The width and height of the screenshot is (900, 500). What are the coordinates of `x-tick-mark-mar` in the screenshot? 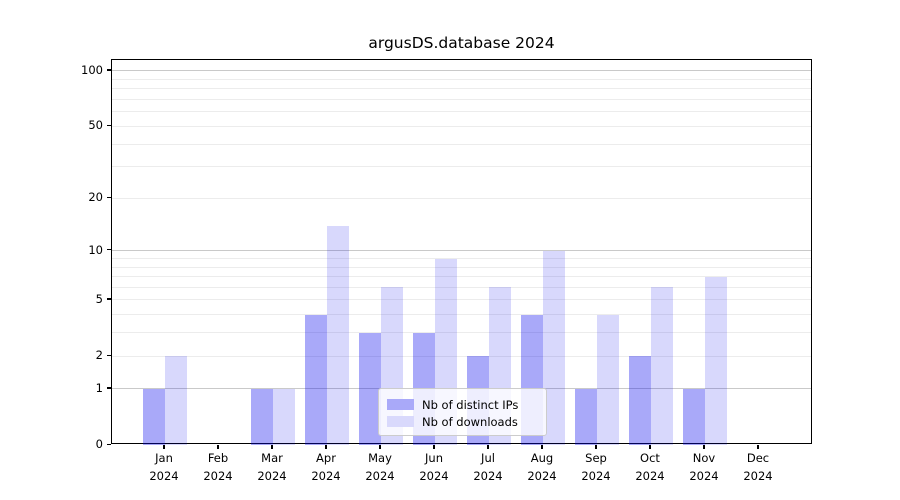 It's located at (272, 446).